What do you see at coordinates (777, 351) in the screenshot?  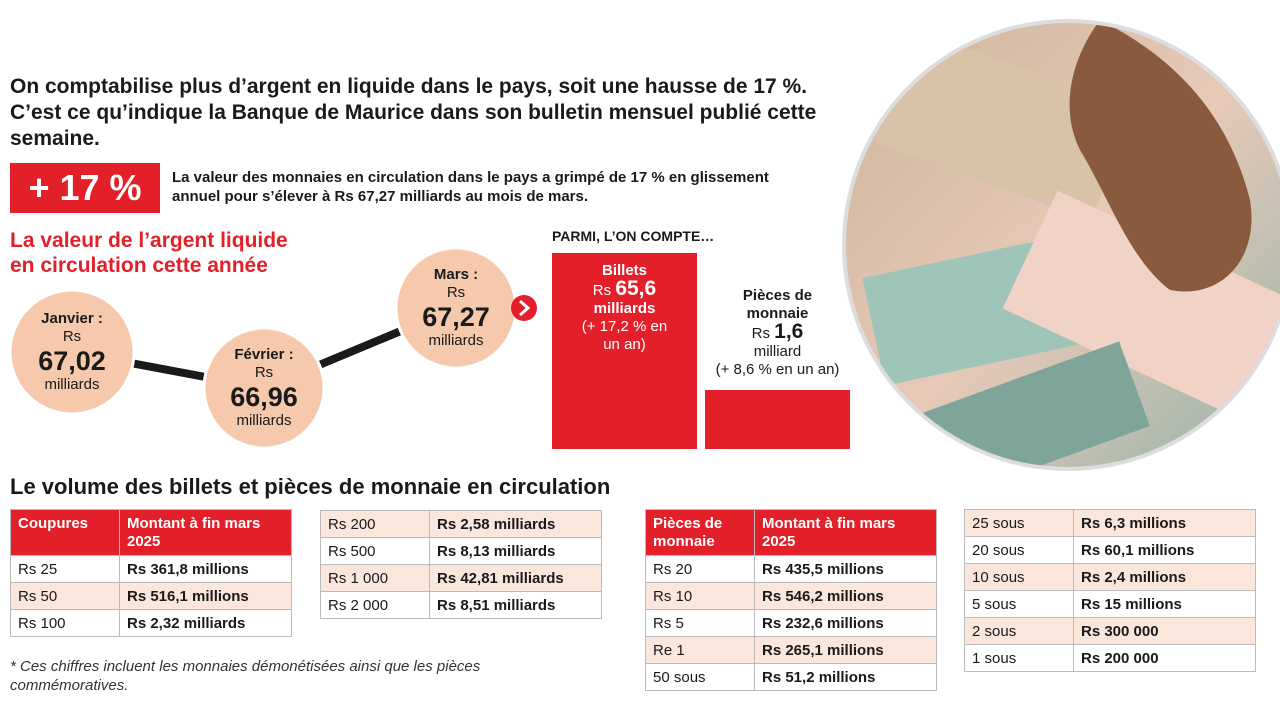 I see `item-unit: milliard` at bounding box center [777, 351].